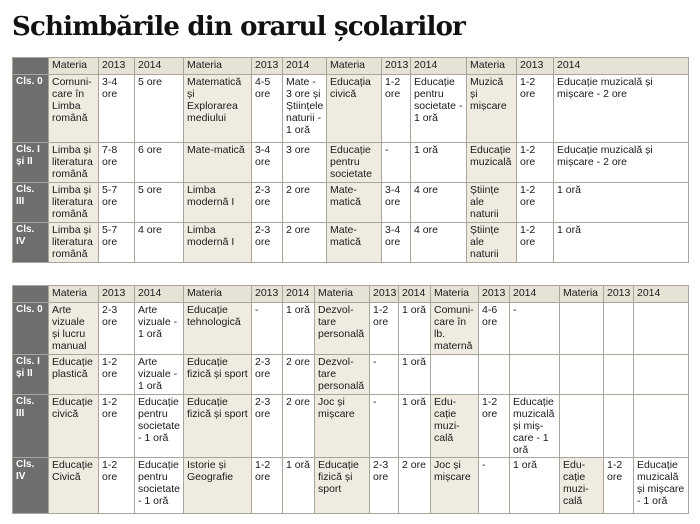  I want to click on subject-cell: Istorie și Geografie, so click(217, 485).